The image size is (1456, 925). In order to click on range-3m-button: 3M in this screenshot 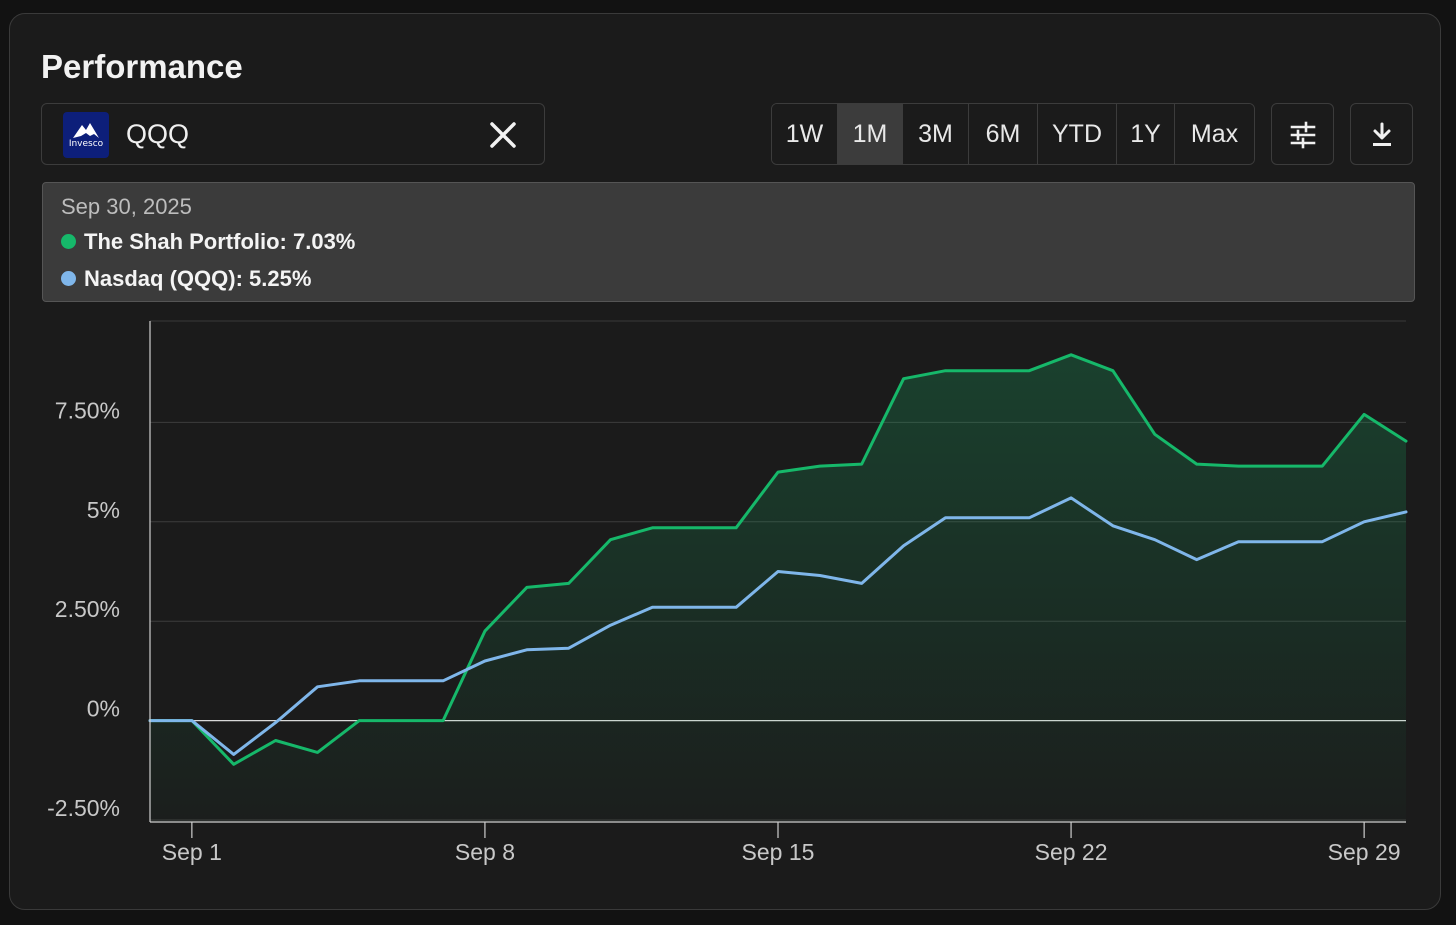, I will do `click(936, 134)`.